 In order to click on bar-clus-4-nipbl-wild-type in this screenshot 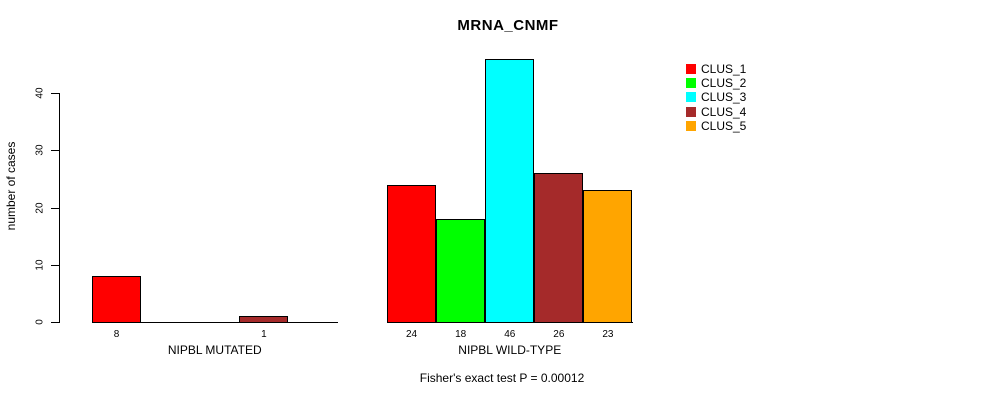, I will do `click(559, 248)`.